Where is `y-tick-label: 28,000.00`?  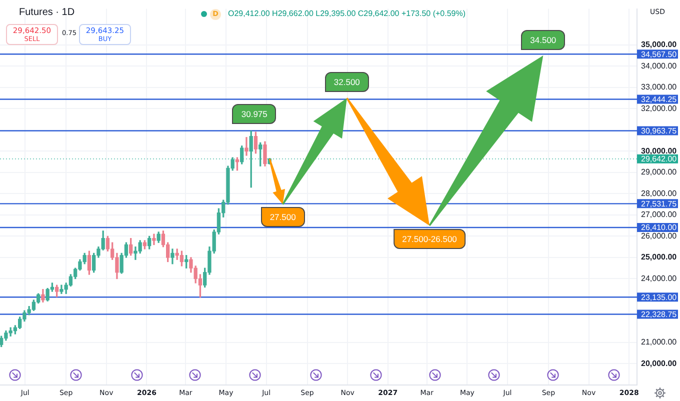 y-tick-label: 28,000.00 is located at coordinates (659, 193).